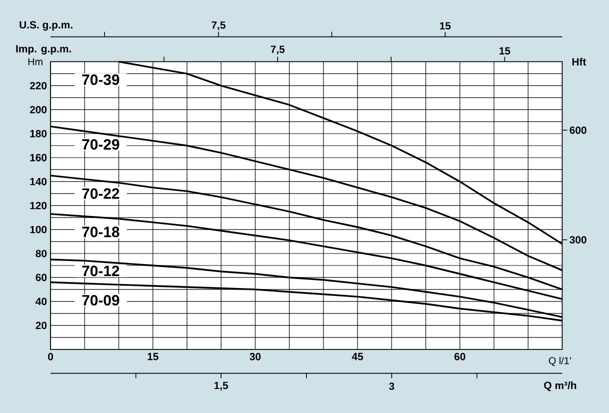 Image resolution: width=609 pixels, height=413 pixels. What do you see at coordinates (101, 144) in the screenshot?
I see `series-label: 70-29` at bounding box center [101, 144].